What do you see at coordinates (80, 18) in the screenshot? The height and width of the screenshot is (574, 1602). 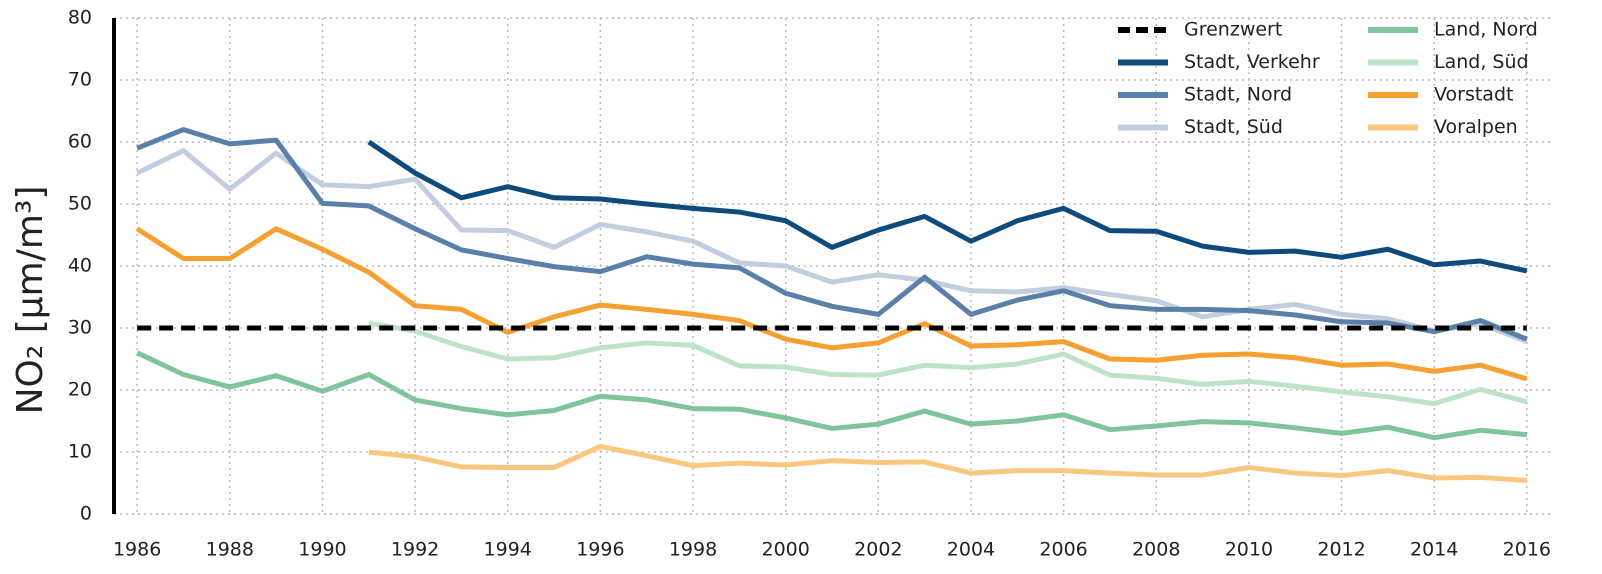 I see `y-tick-label: 80` at bounding box center [80, 18].